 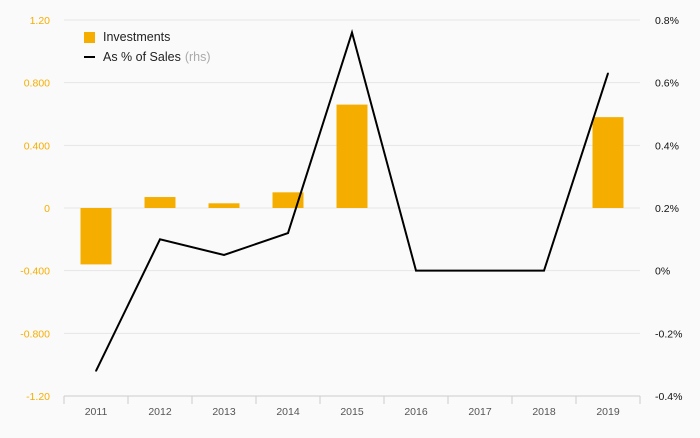 What do you see at coordinates (668, 397) in the screenshot?
I see `right-axis-tick-label: -0.4%` at bounding box center [668, 397].